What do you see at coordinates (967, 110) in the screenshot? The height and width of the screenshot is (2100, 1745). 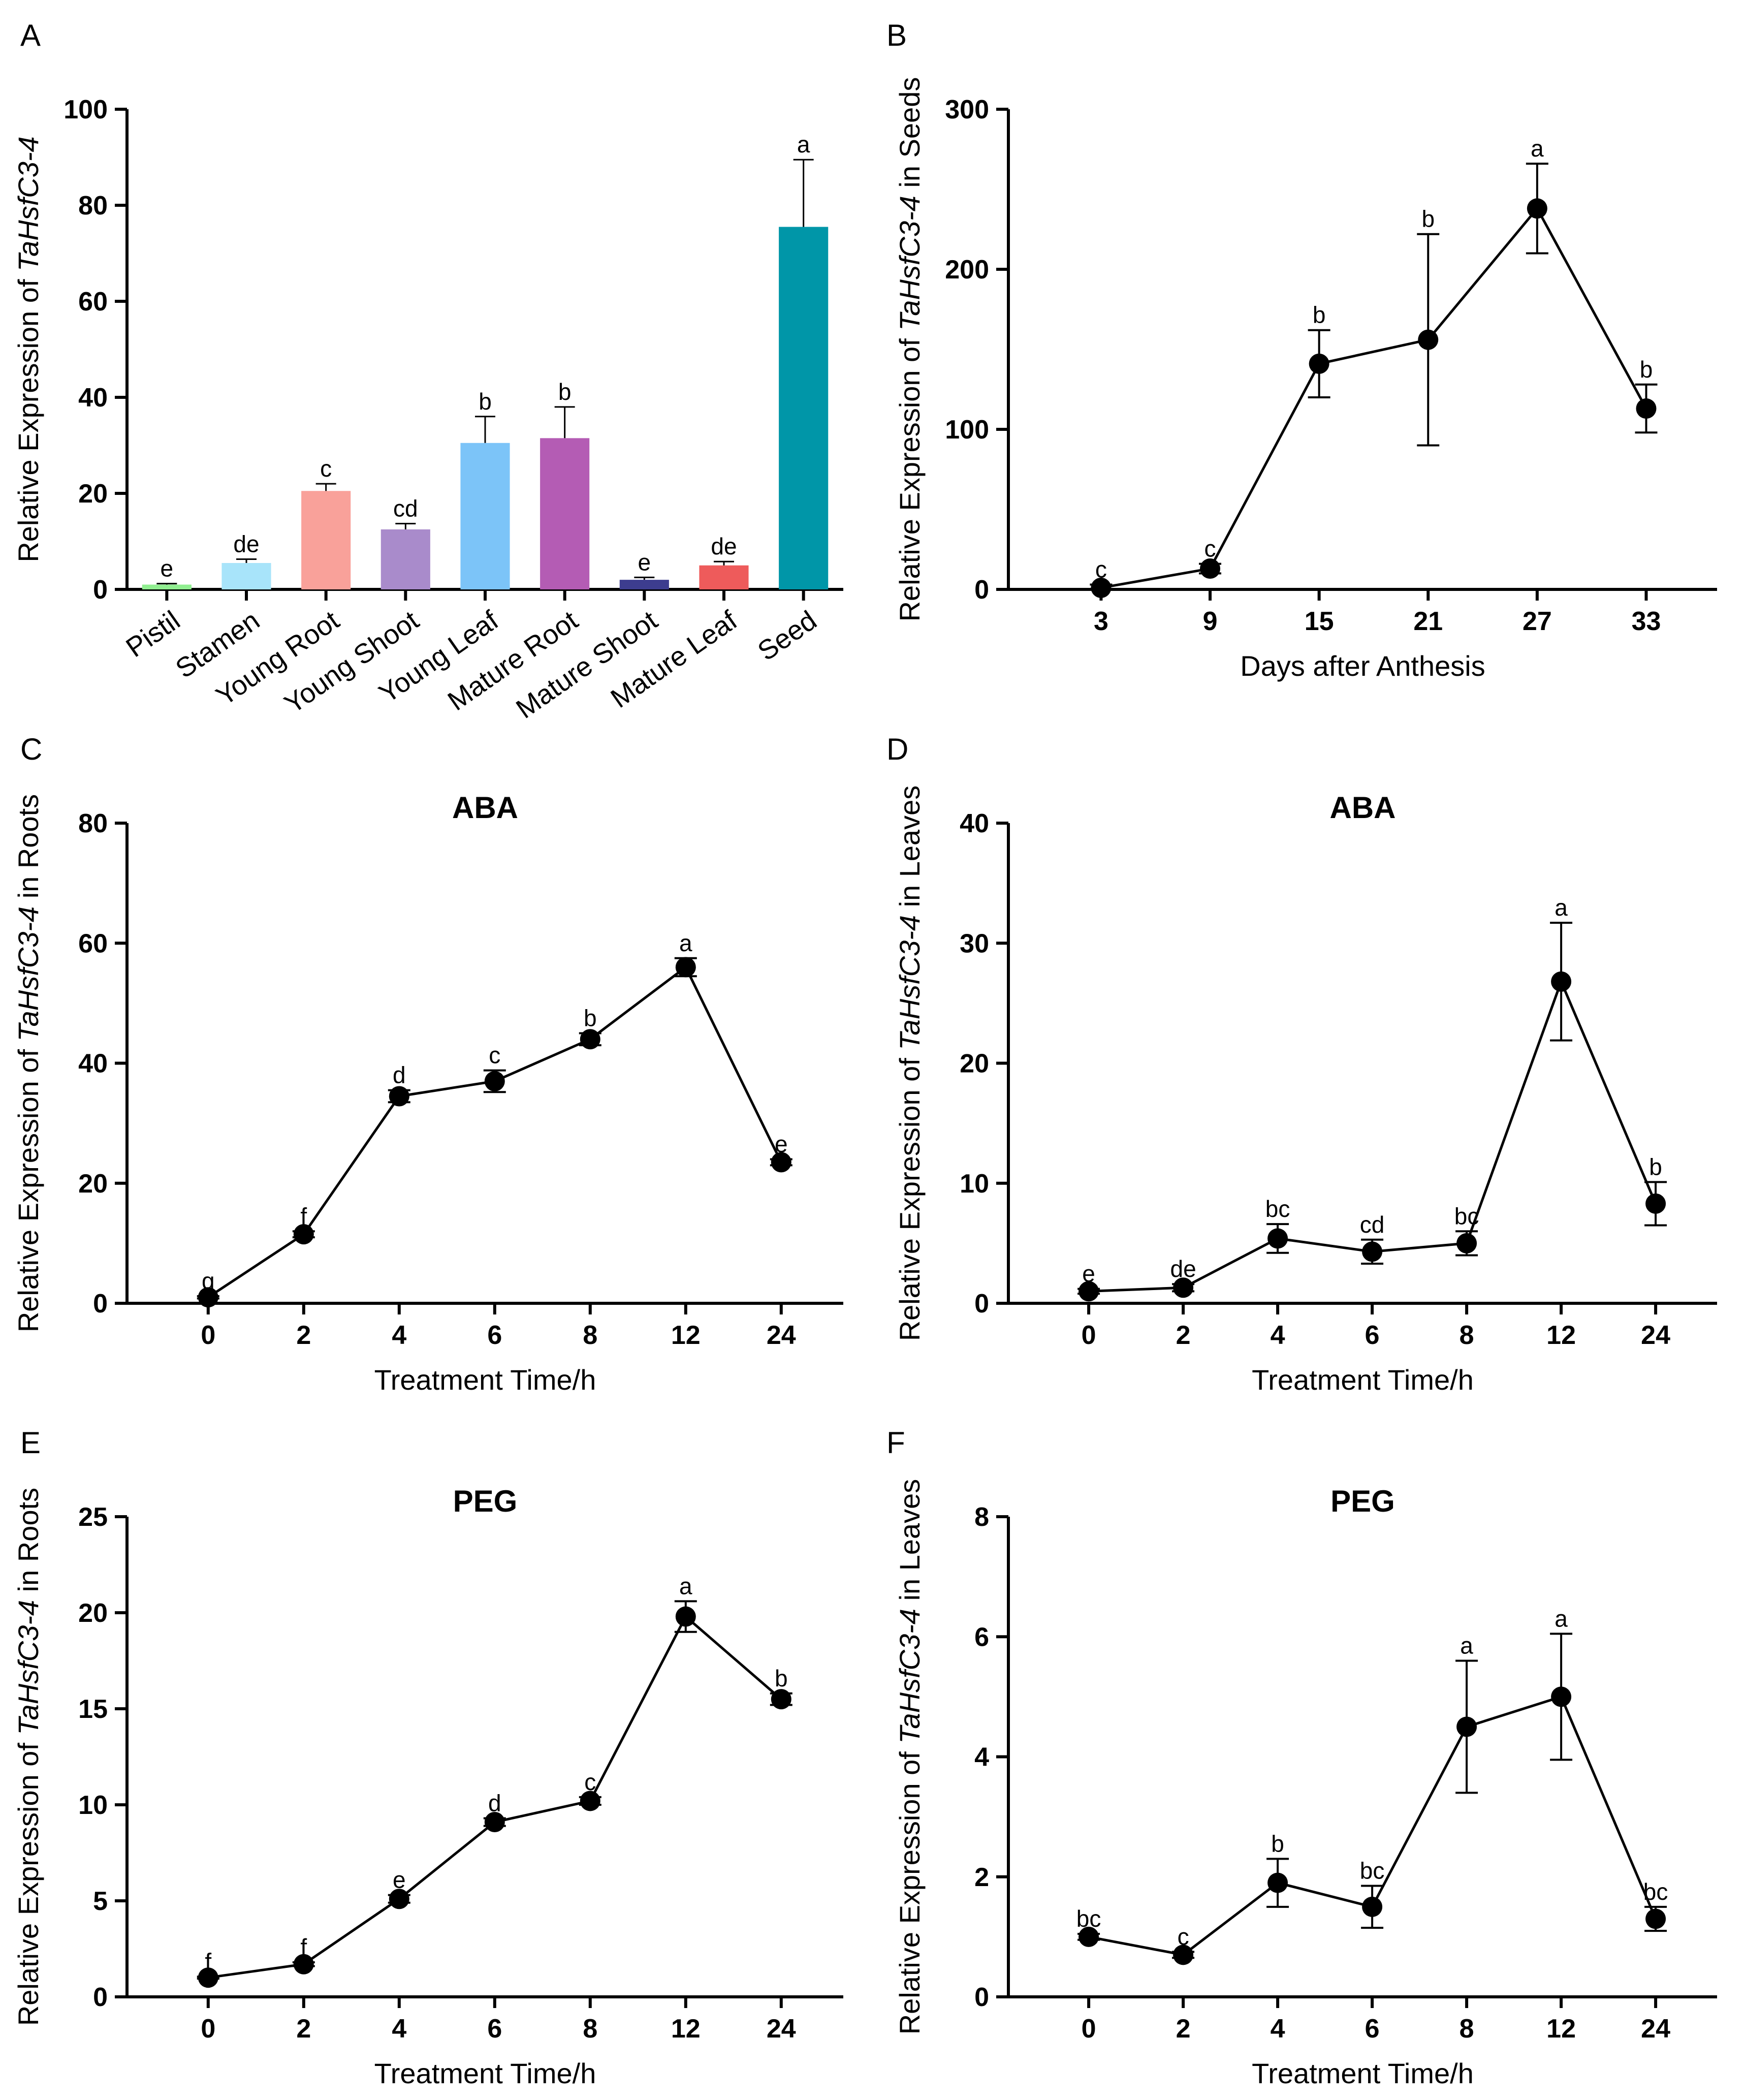 I see `y-tick-label: 300` at bounding box center [967, 110].